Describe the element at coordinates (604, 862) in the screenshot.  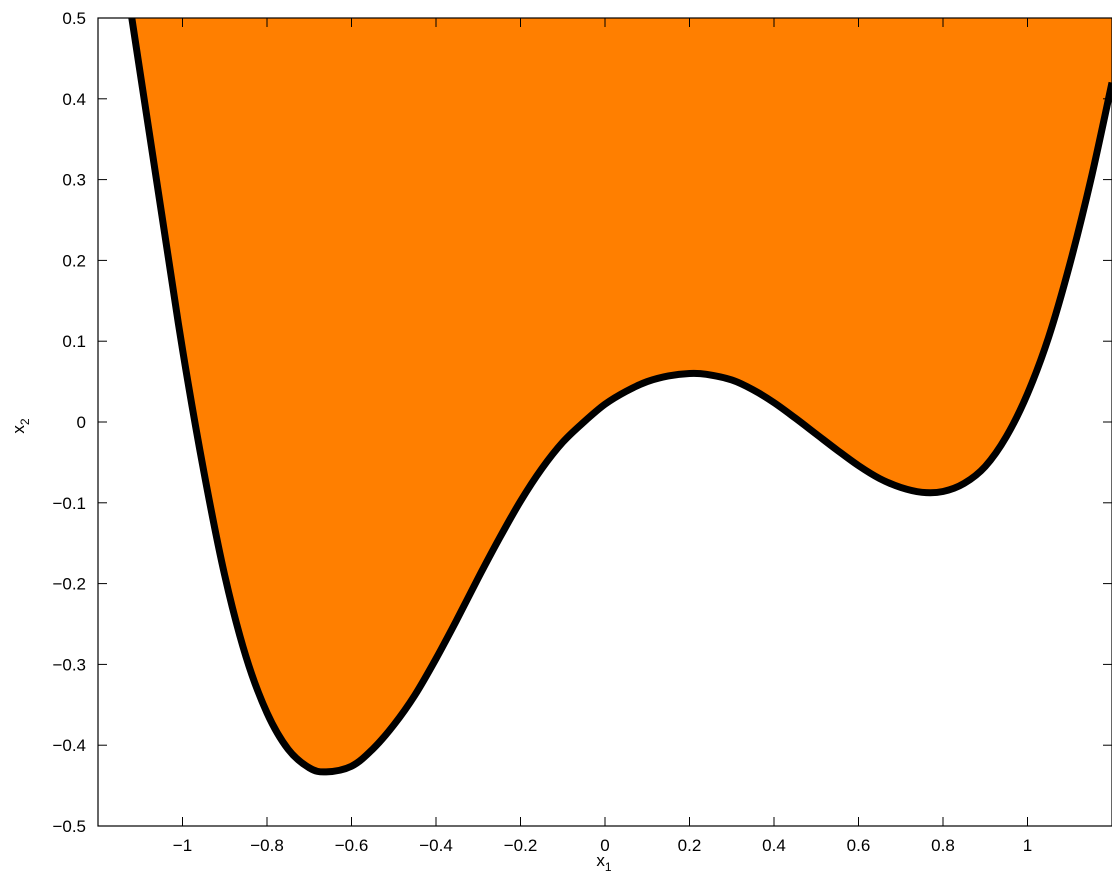
I see `x-axis-label: x1` at that location.